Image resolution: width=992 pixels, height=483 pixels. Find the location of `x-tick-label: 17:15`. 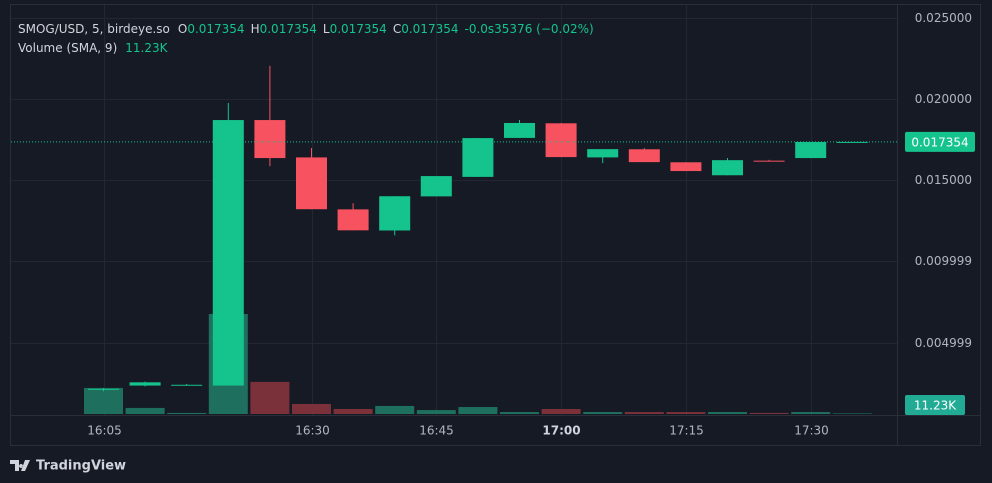

x-tick-label: 17:15 is located at coordinates (686, 431).